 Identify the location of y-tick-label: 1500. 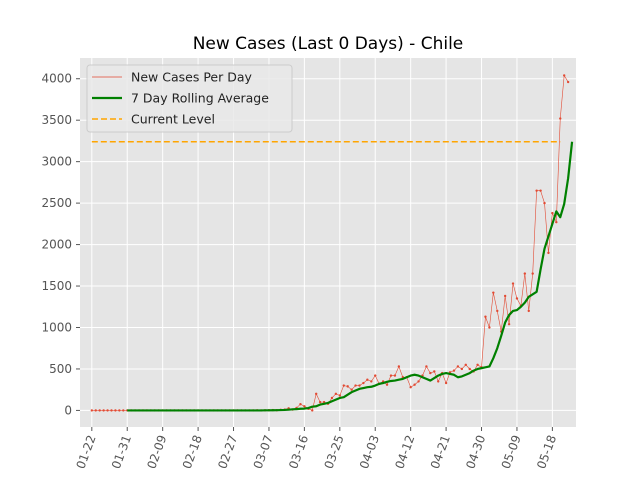
(56, 286).